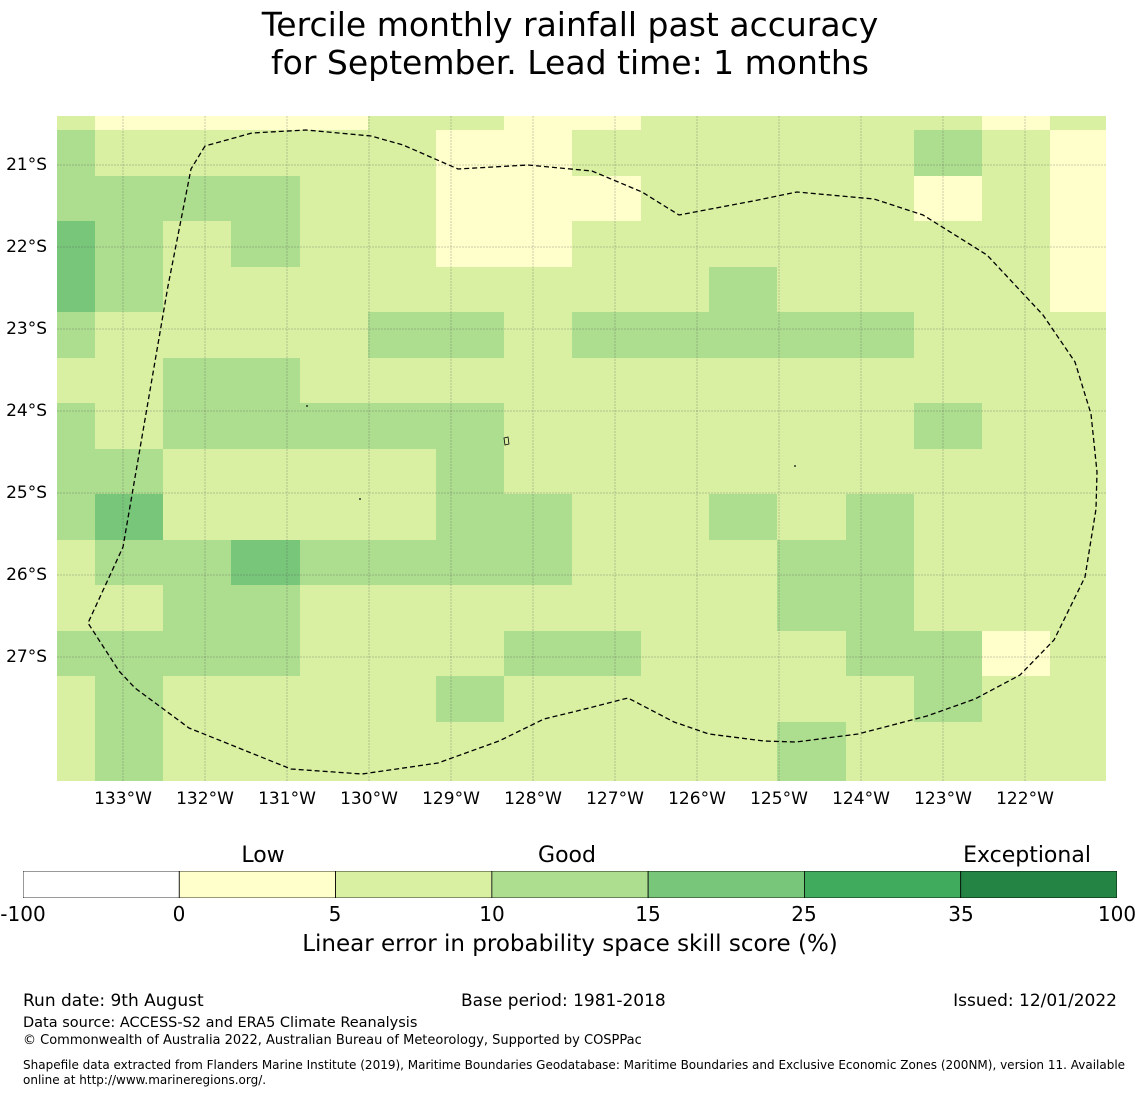  What do you see at coordinates (648, 914) in the screenshot?
I see `colorbar-tick: 15` at bounding box center [648, 914].